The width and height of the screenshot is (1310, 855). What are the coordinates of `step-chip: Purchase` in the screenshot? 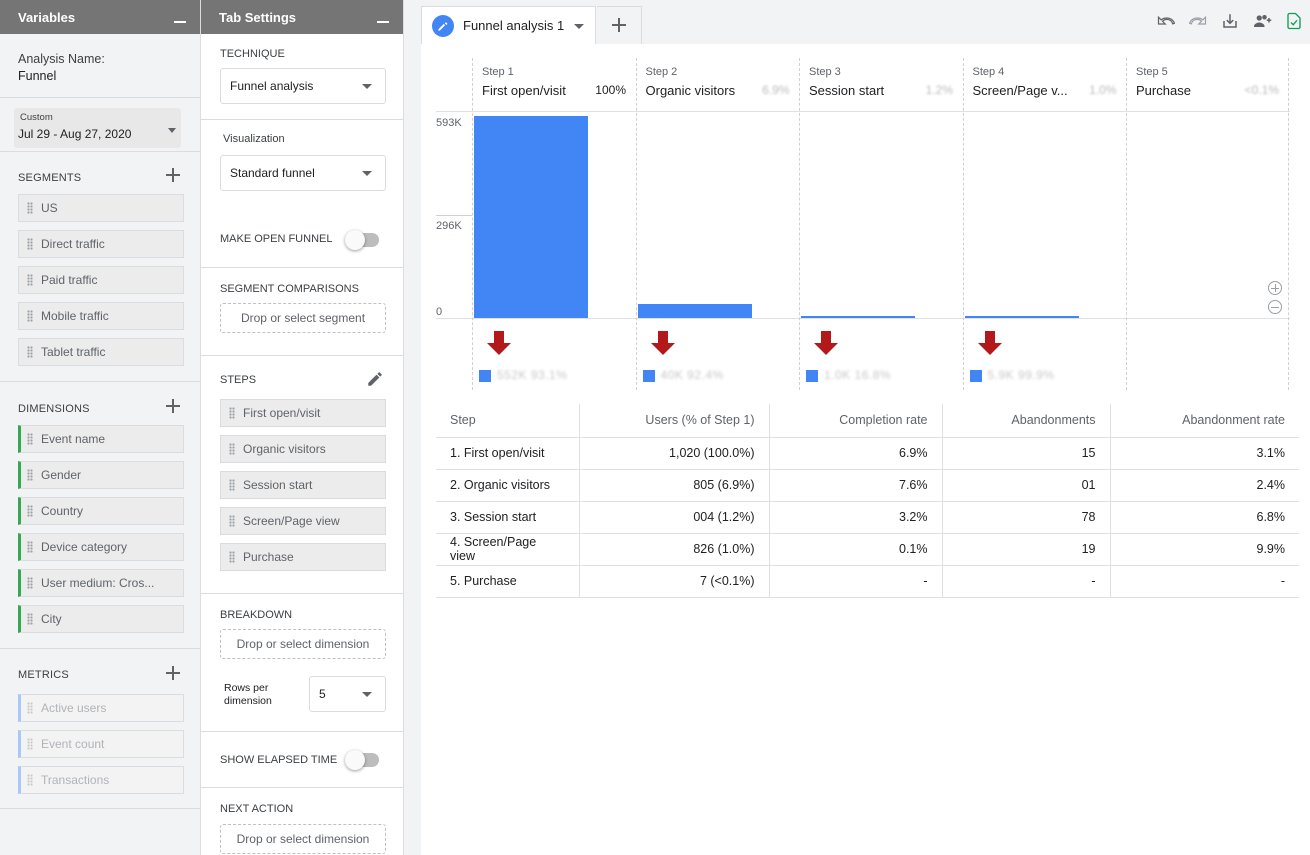 It's located at (303, 557).